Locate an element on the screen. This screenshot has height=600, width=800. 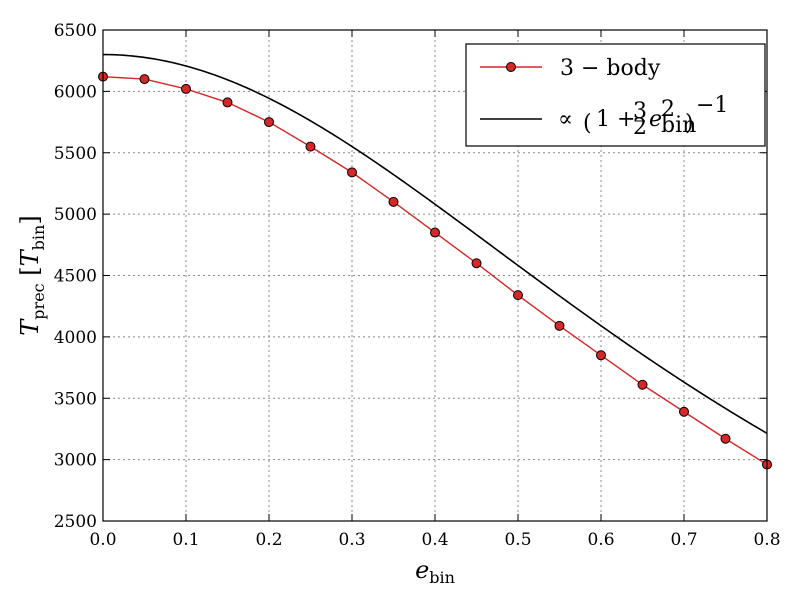
legend-marker-3-body is located at coordinates (511, 67).